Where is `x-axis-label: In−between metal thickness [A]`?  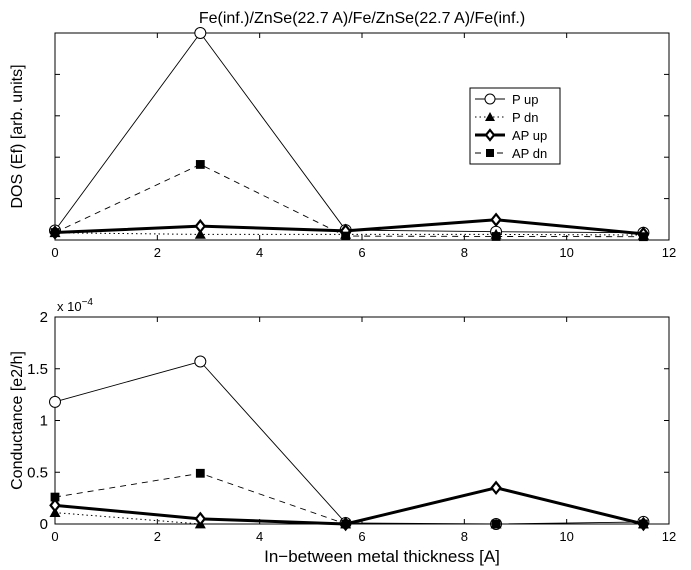 x-axis-label: In−between metal thickness [A] is located at coordinates (382, 556).